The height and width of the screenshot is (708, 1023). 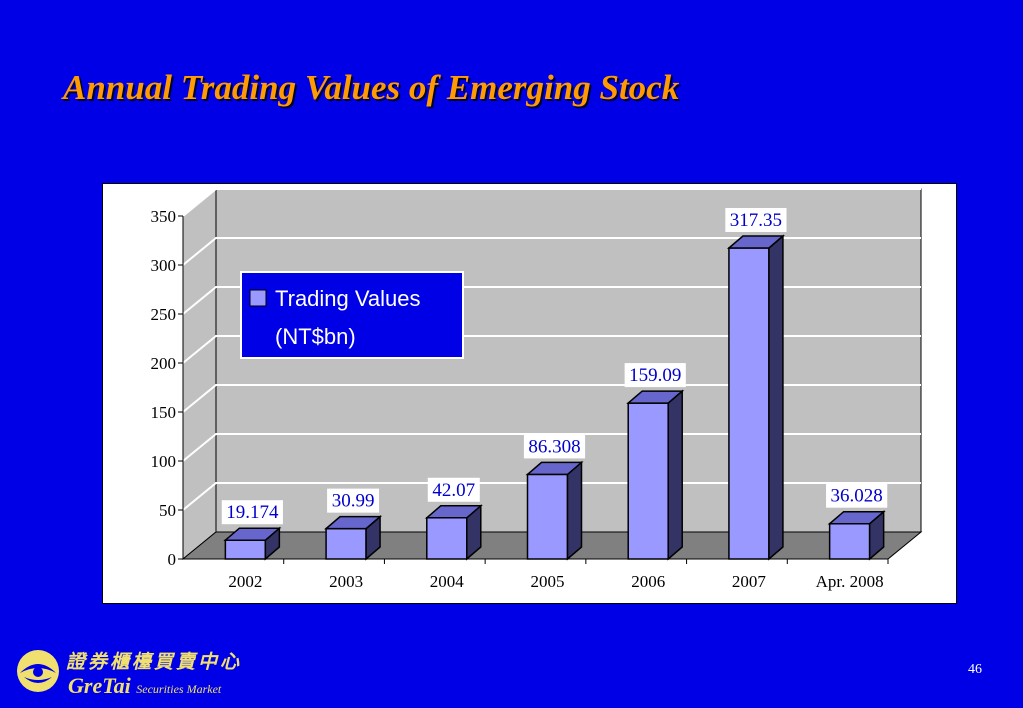 I want to click on legend-box, so click(x=352, y=315).